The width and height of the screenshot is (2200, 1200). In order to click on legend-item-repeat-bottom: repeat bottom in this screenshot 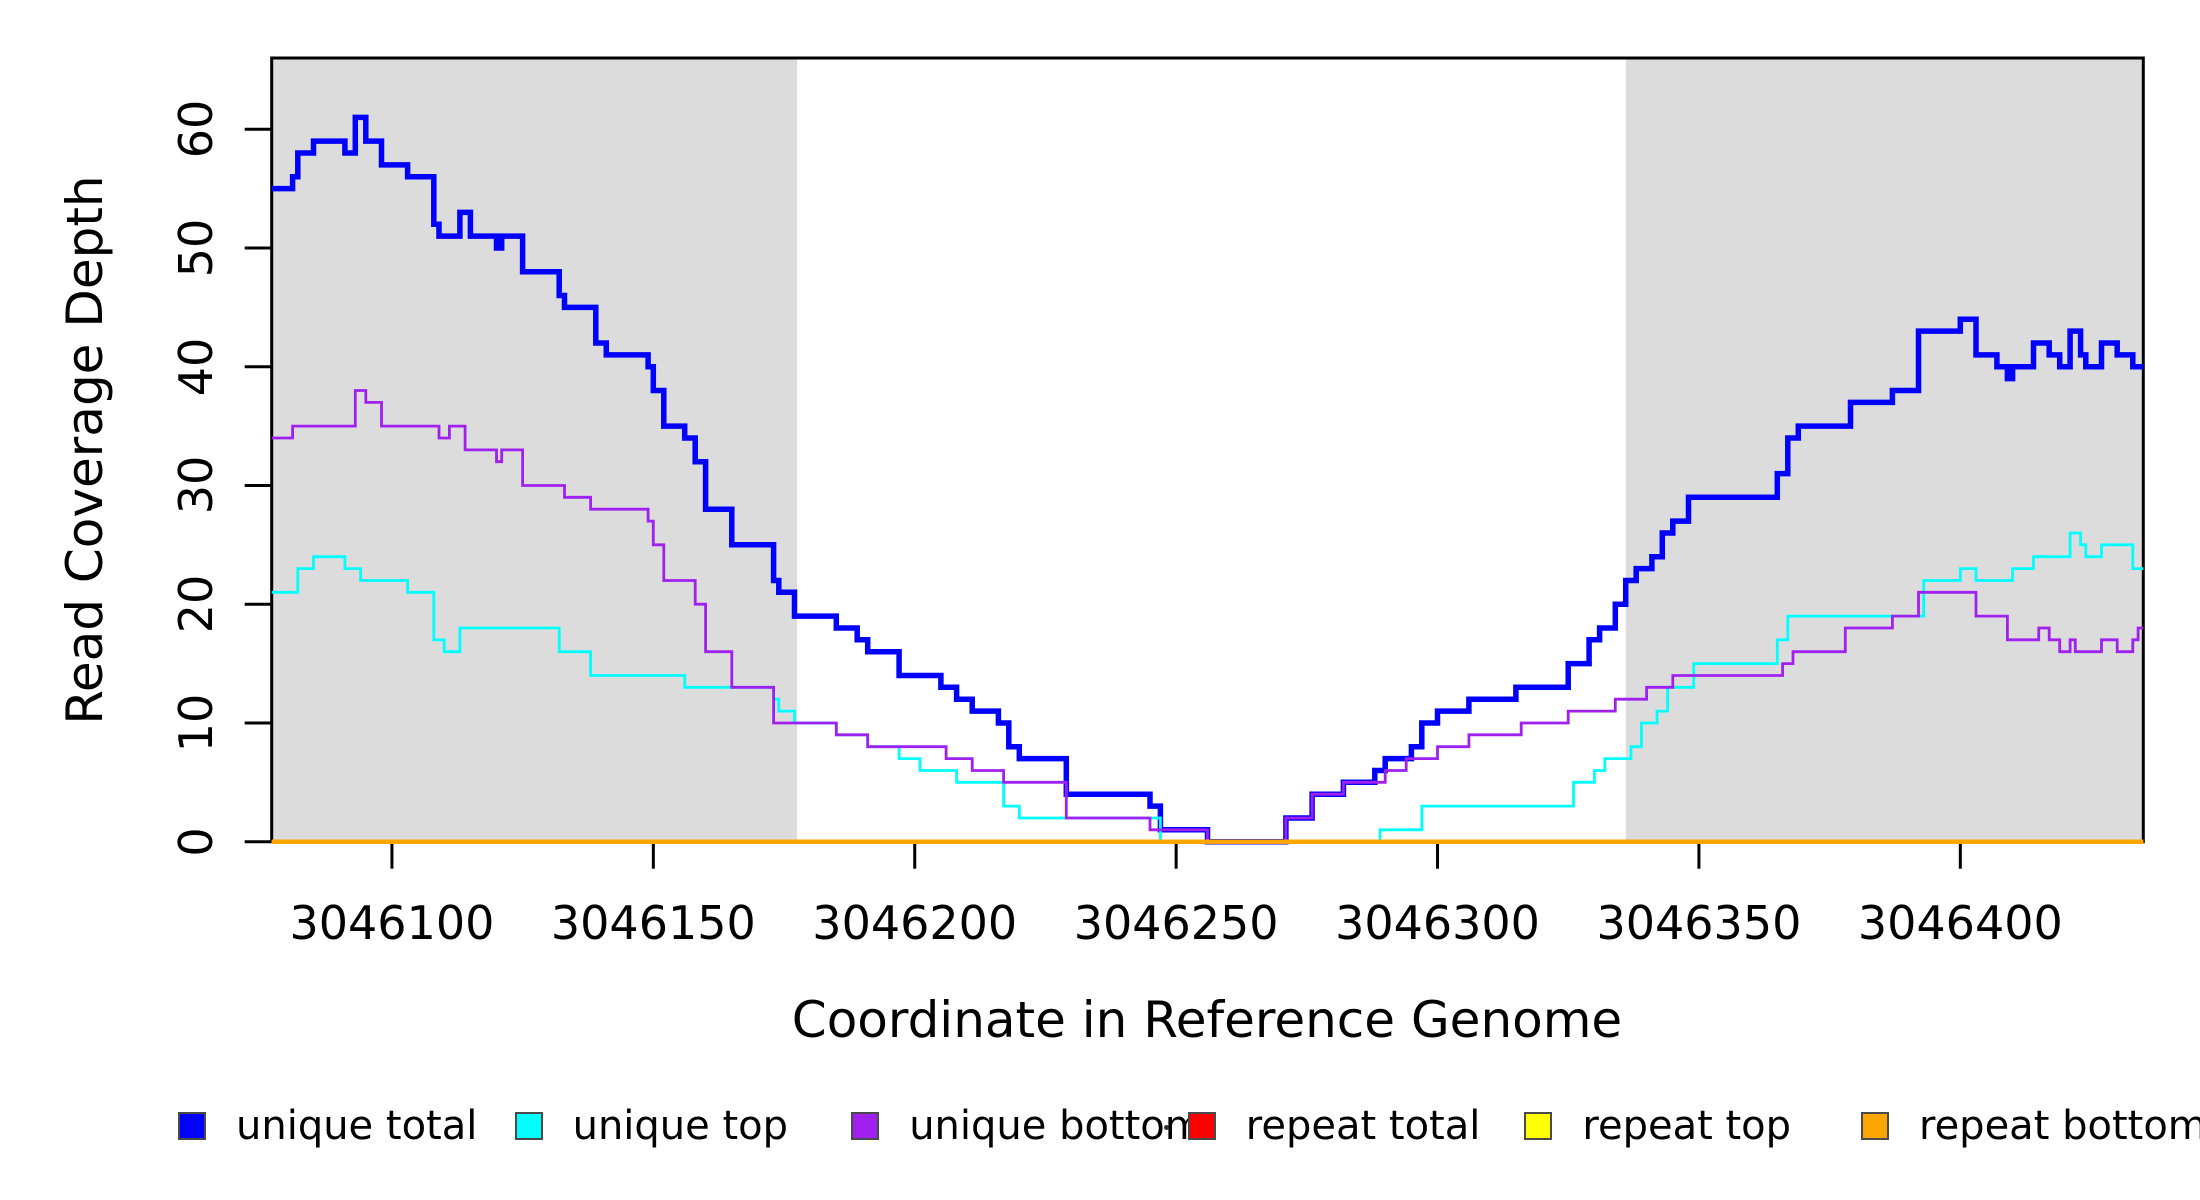, I will do `click(2030, 1126)`.